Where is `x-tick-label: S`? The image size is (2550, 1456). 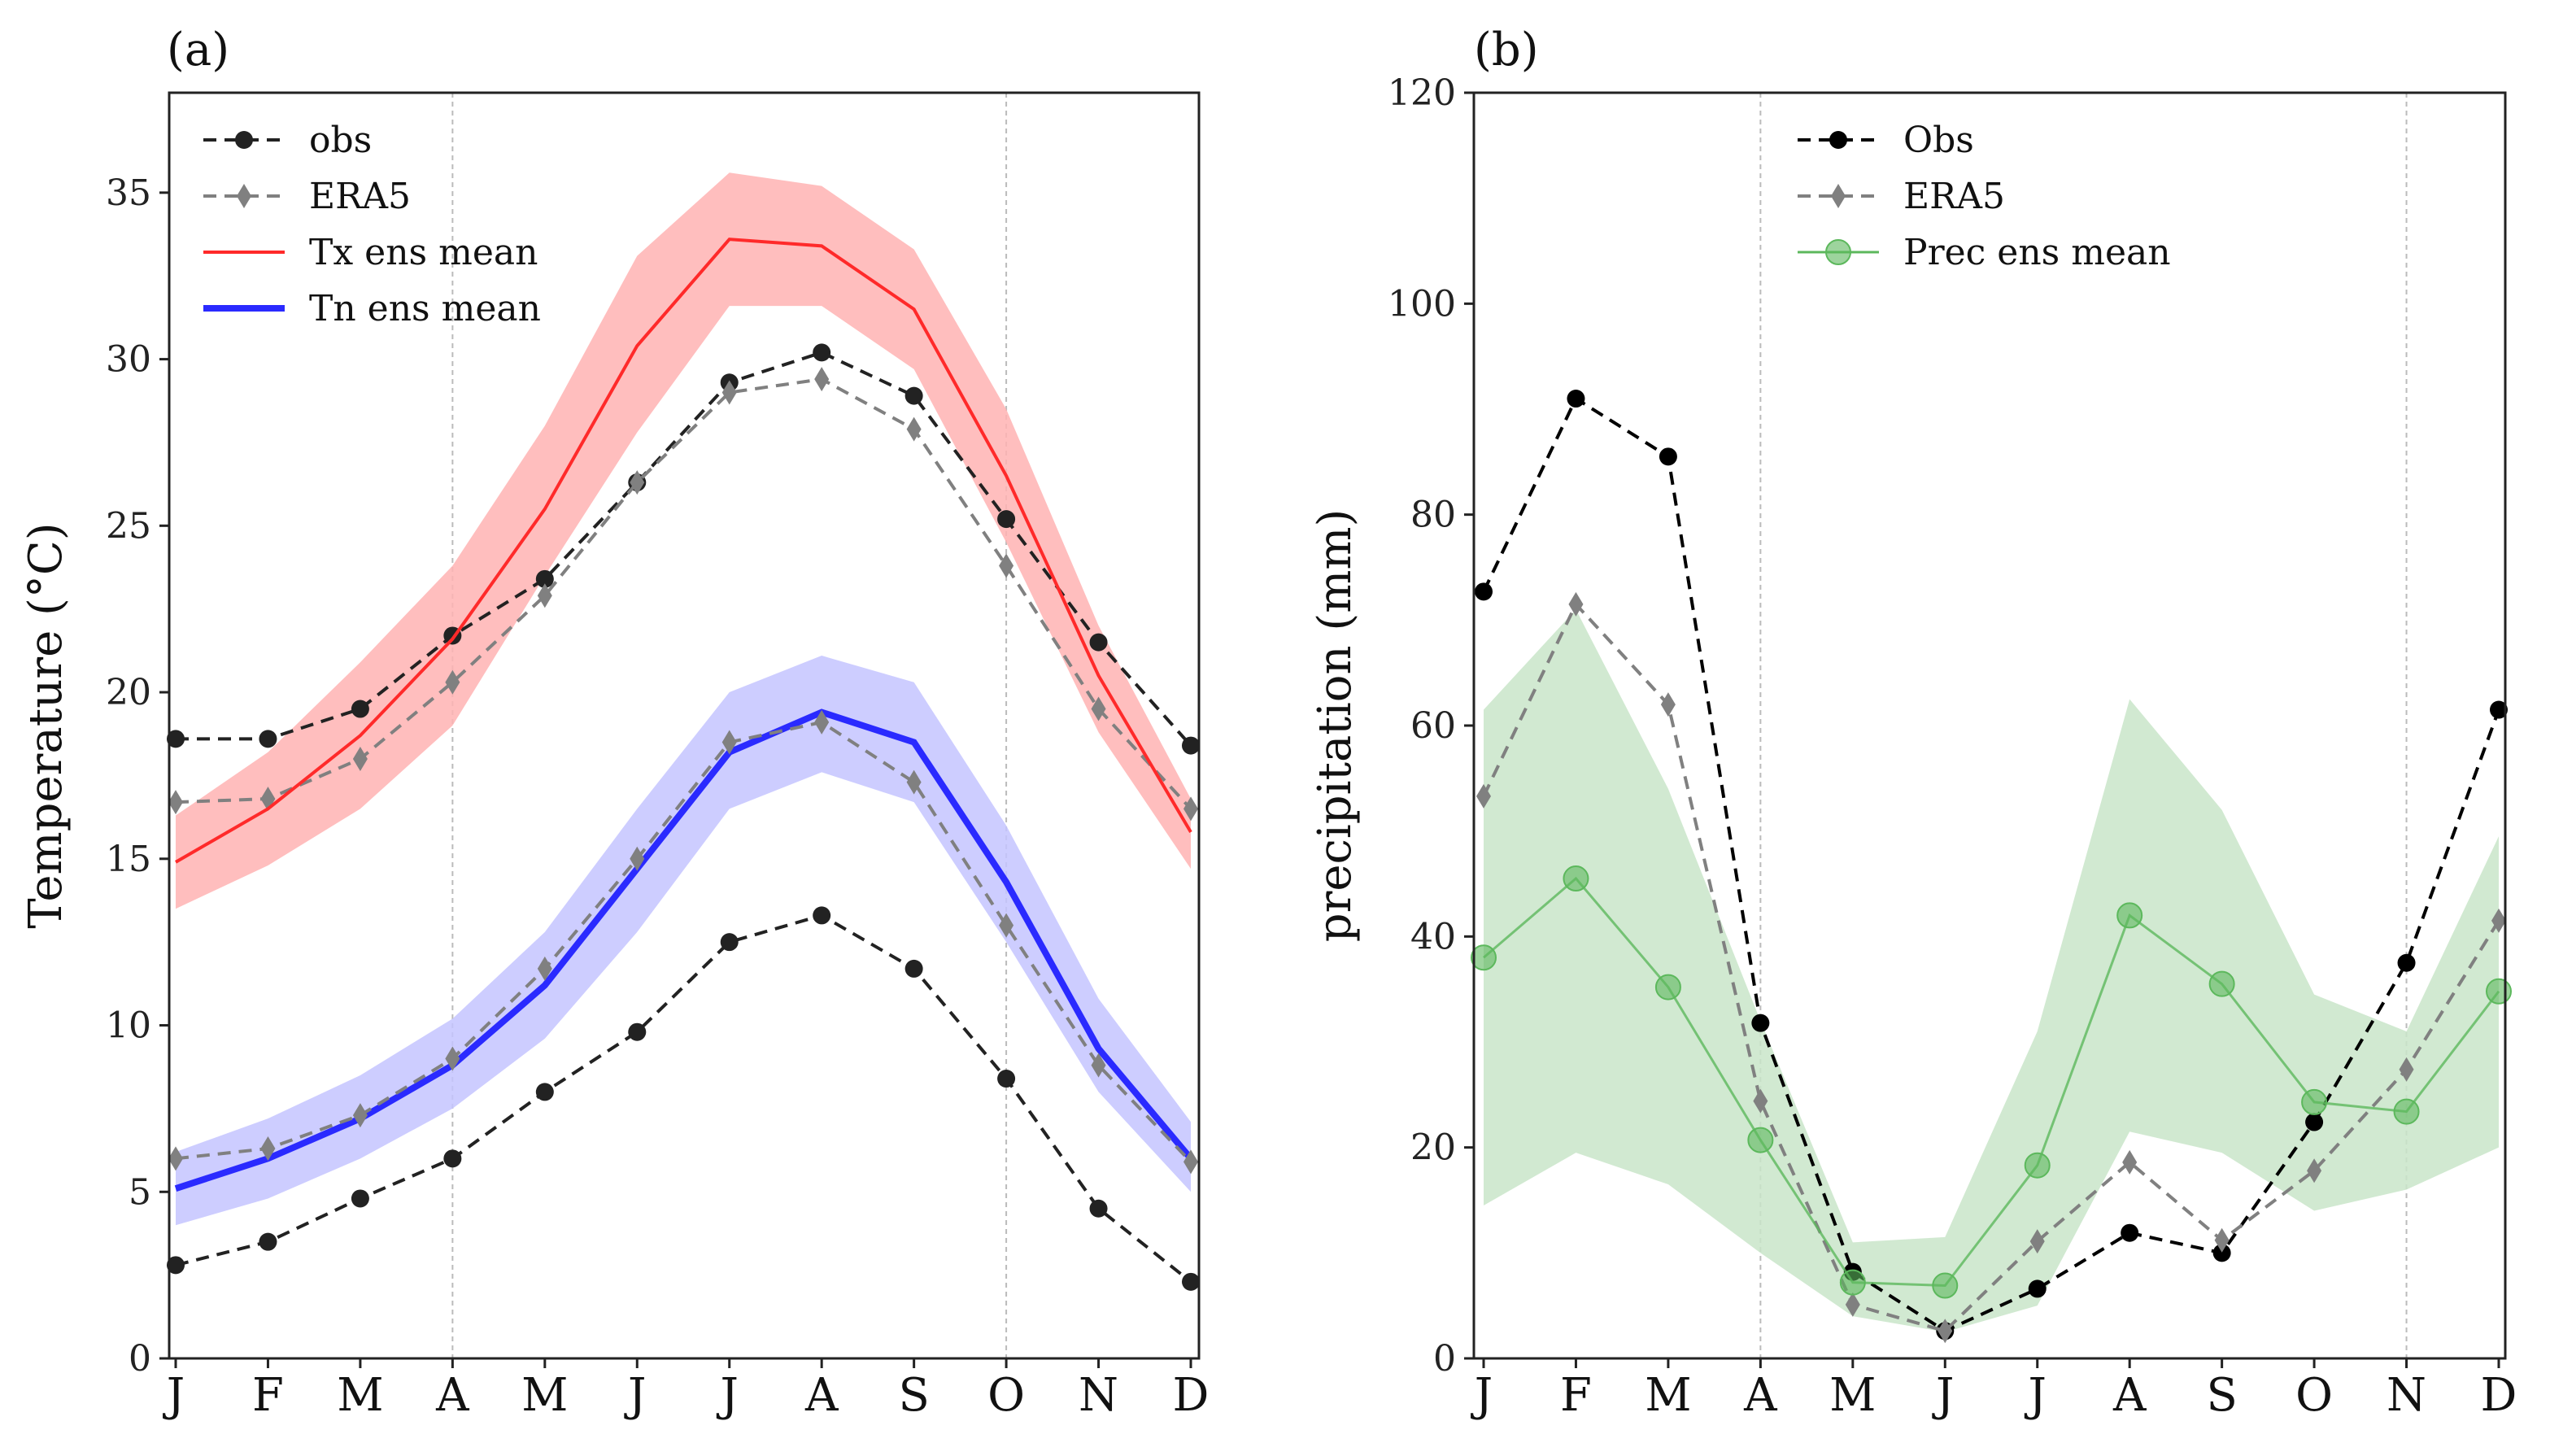 x-tick-label: S is located at coordinates (2221, 1395).